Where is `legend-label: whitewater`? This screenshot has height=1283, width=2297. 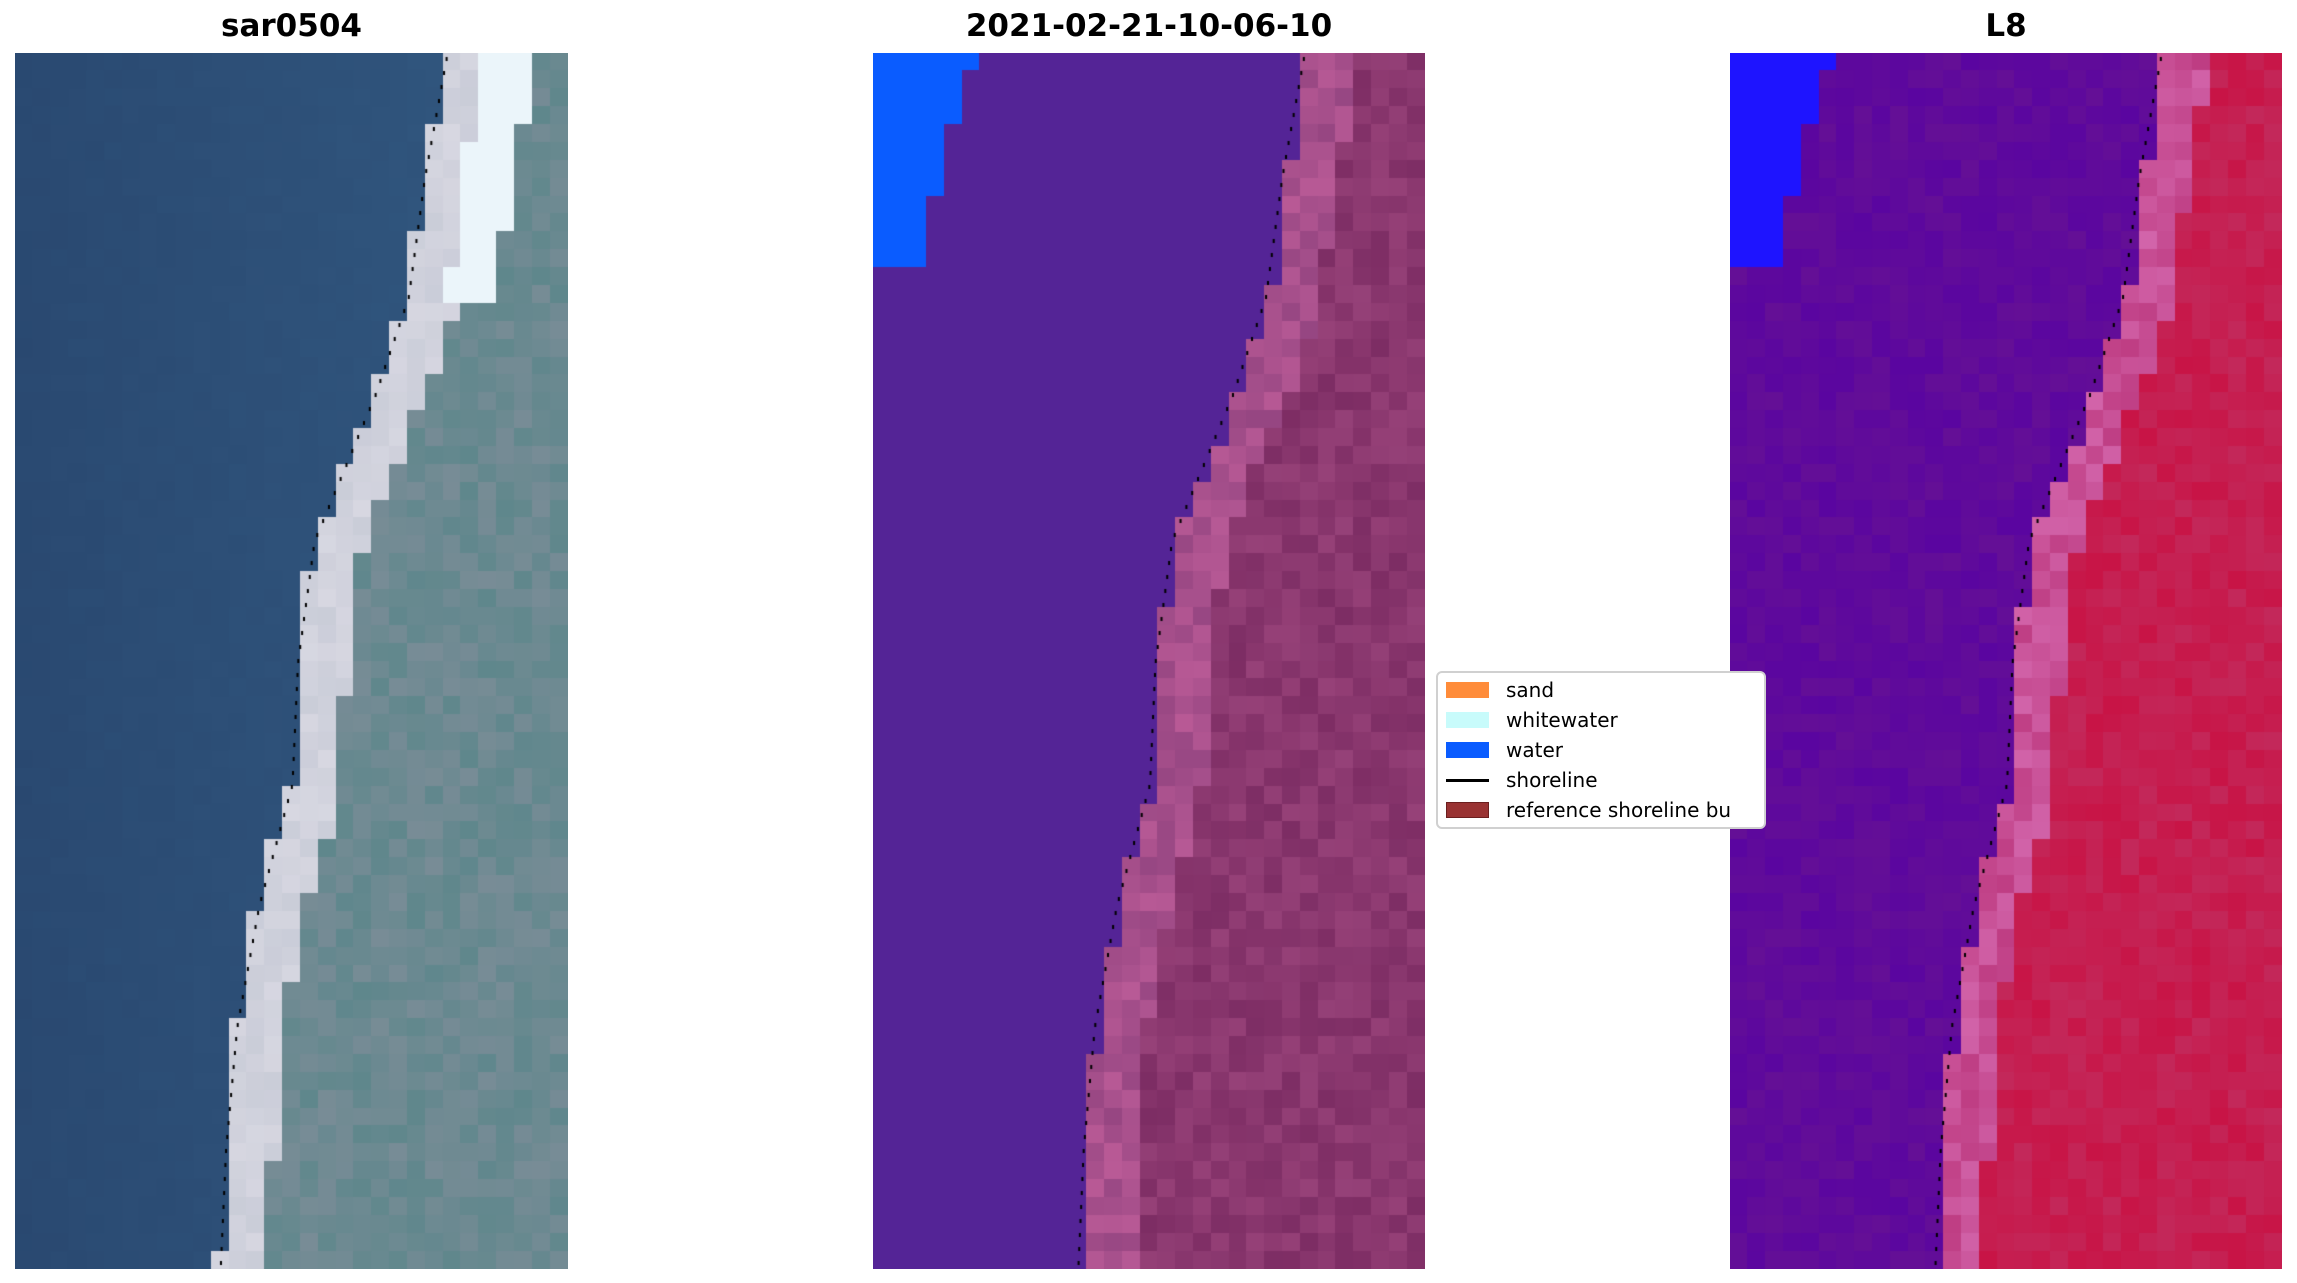
legend-label: whitewater is located at coordinates (1562, 720).